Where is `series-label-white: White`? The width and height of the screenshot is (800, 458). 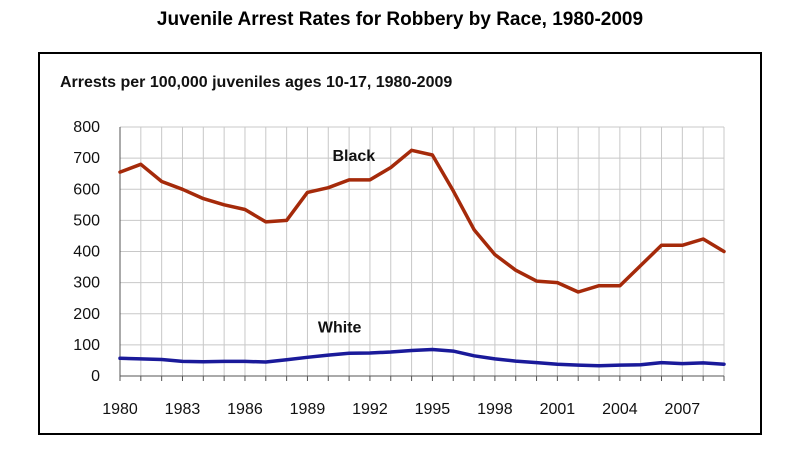
series-label-white: White is located at coordinates (340, 327).